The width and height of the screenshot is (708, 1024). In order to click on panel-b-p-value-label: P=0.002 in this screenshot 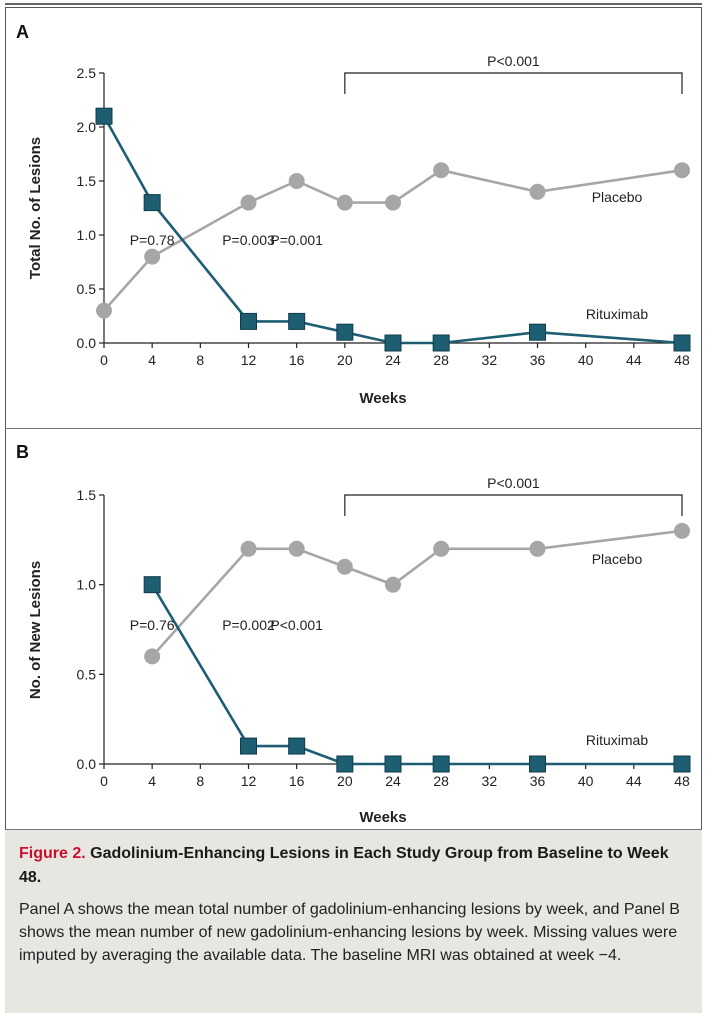, I will do `click(248, 625)`.